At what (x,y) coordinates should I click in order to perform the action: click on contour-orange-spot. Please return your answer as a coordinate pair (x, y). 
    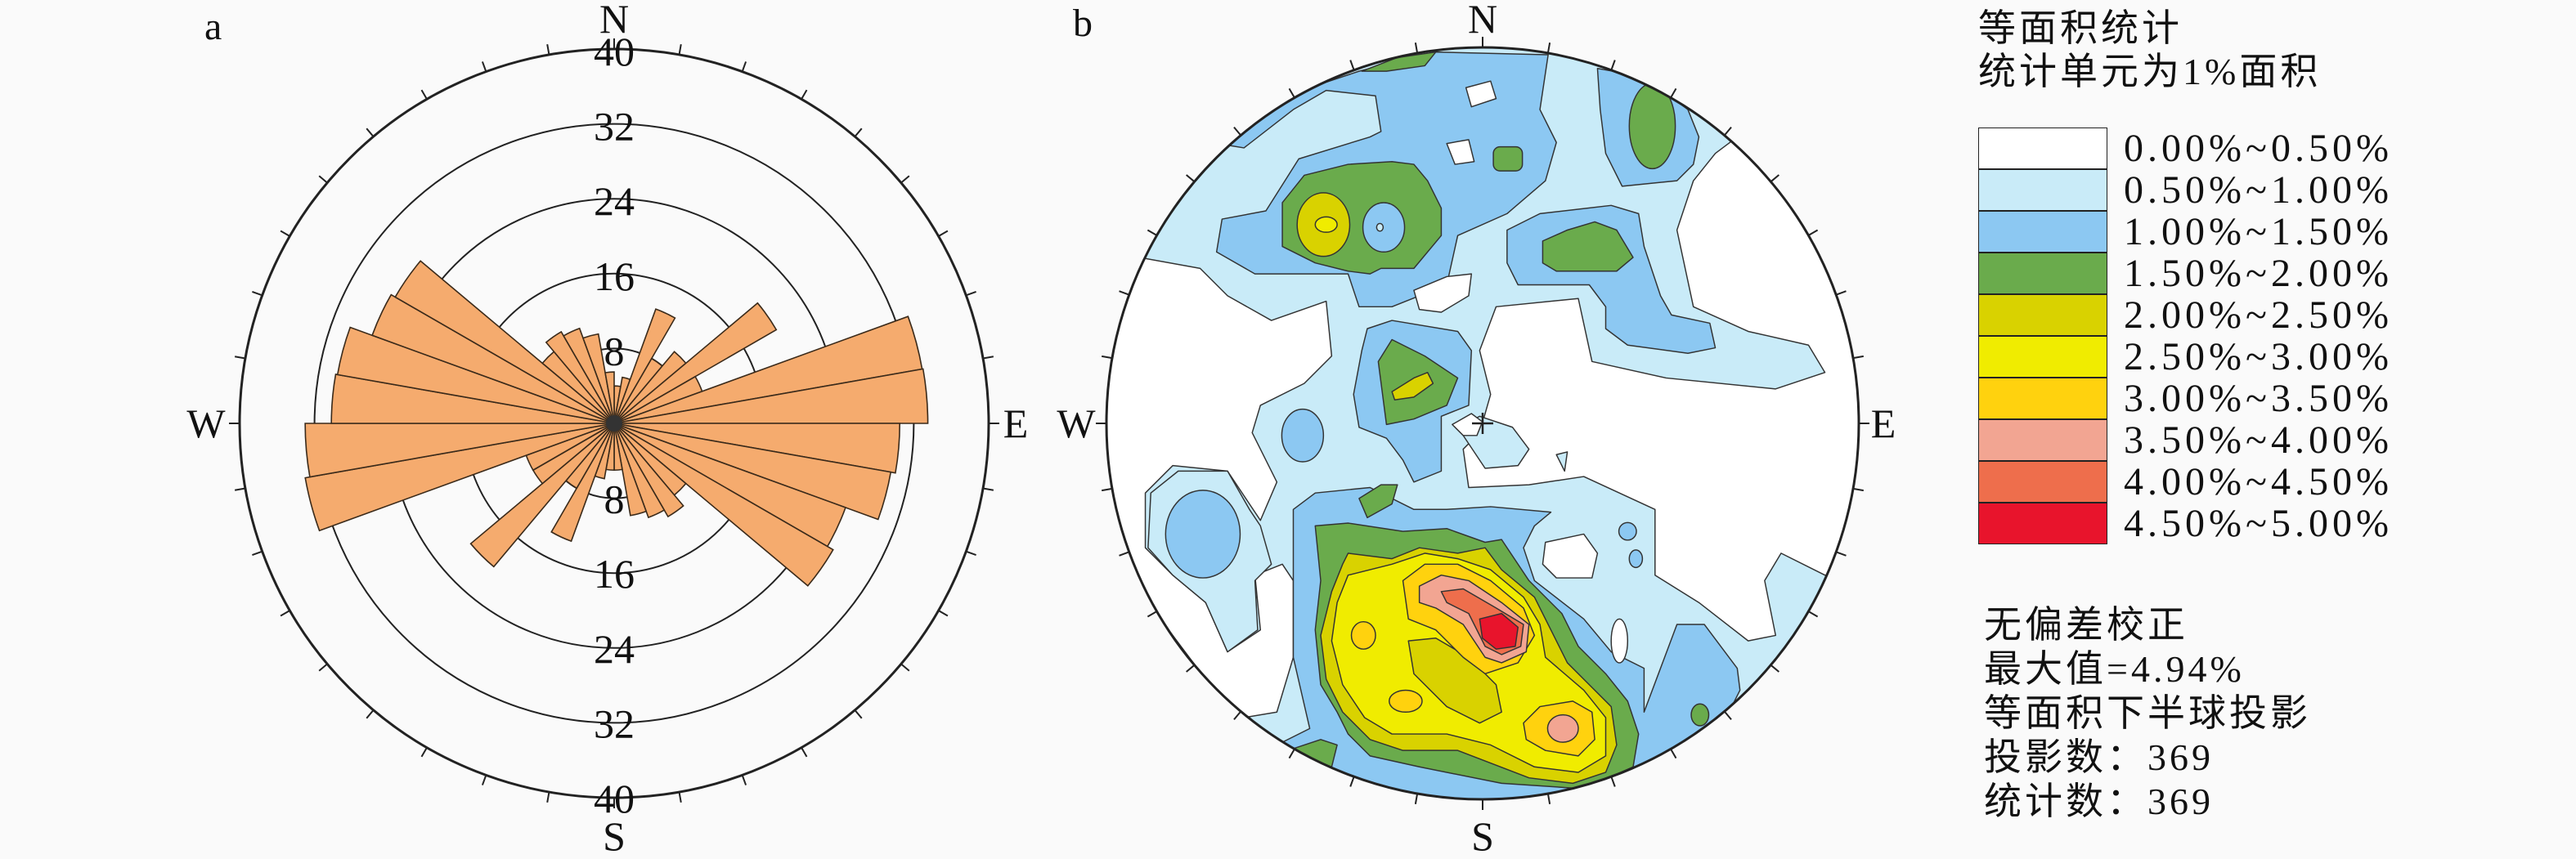
    Looking at the image, I should click on (1406, 701).